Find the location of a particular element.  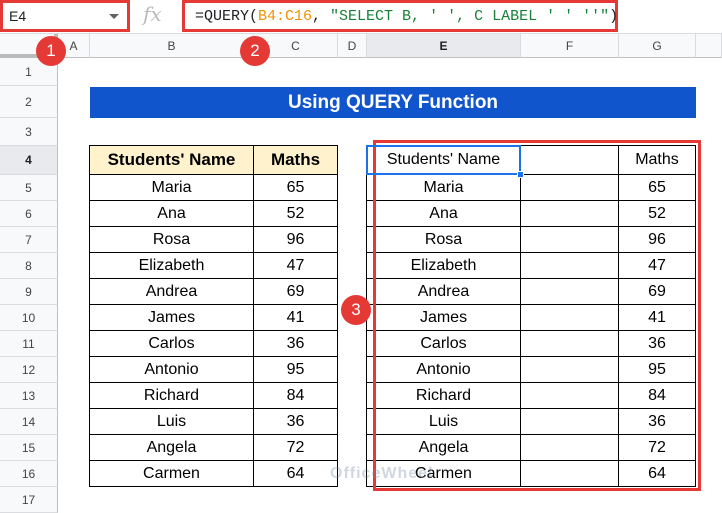

source-maths-cell: 69 is located at coordinates (295, 291).